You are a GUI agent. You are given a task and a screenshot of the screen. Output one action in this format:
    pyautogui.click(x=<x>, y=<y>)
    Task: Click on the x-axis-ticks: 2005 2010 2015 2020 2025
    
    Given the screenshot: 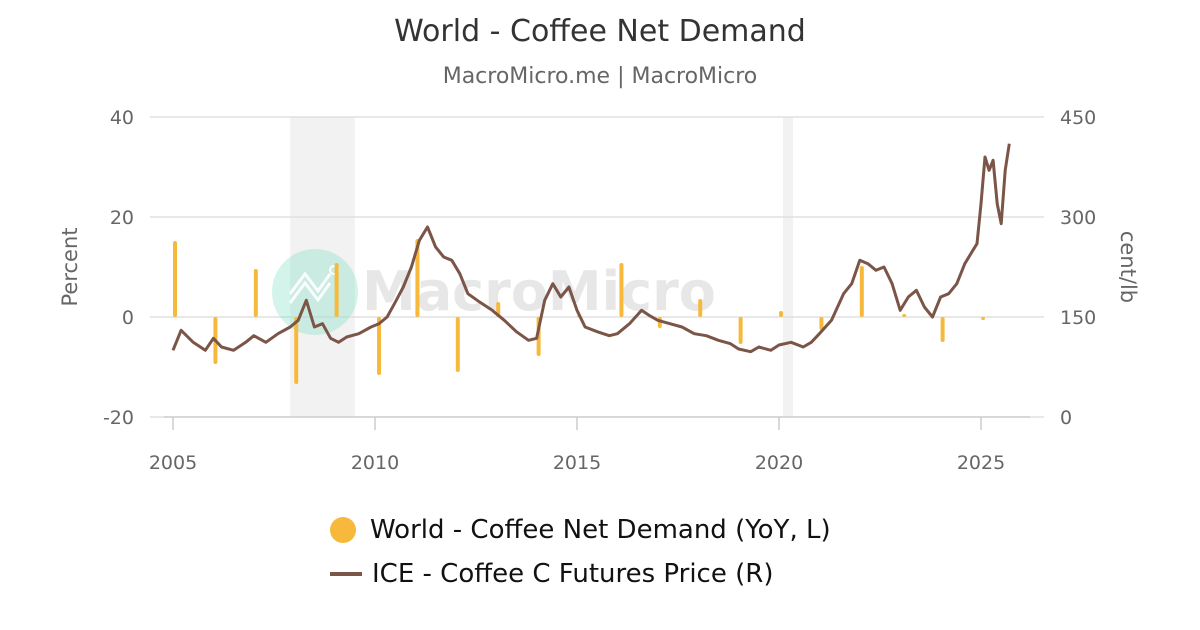 What is the action you would take?
    pyautogui.click(x=577, y=463)
    